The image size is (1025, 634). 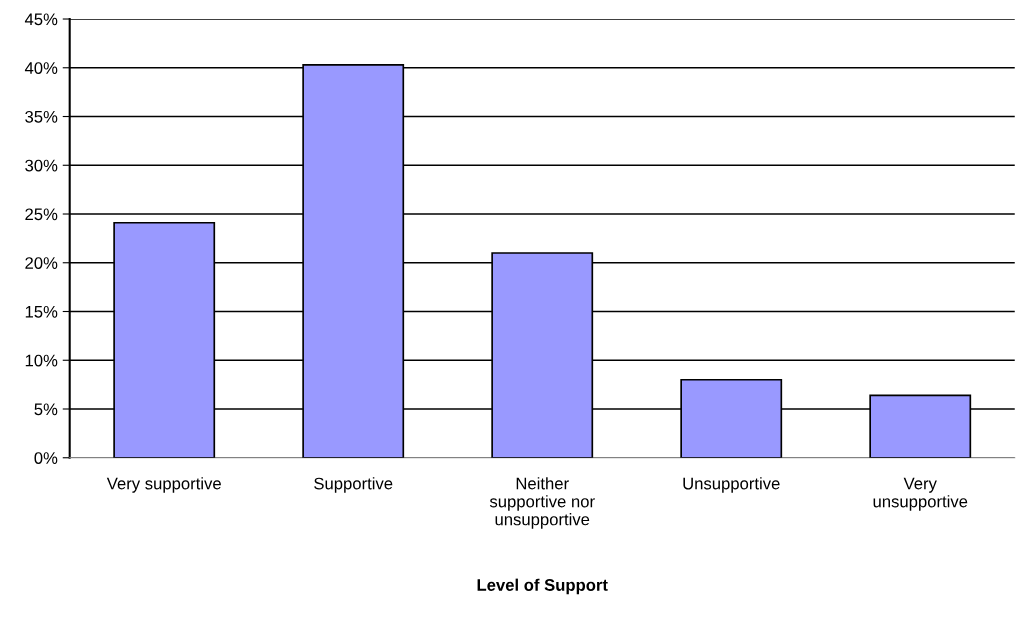 I want to click on x-tick-label: Supportive, so click(x=353, y=485).